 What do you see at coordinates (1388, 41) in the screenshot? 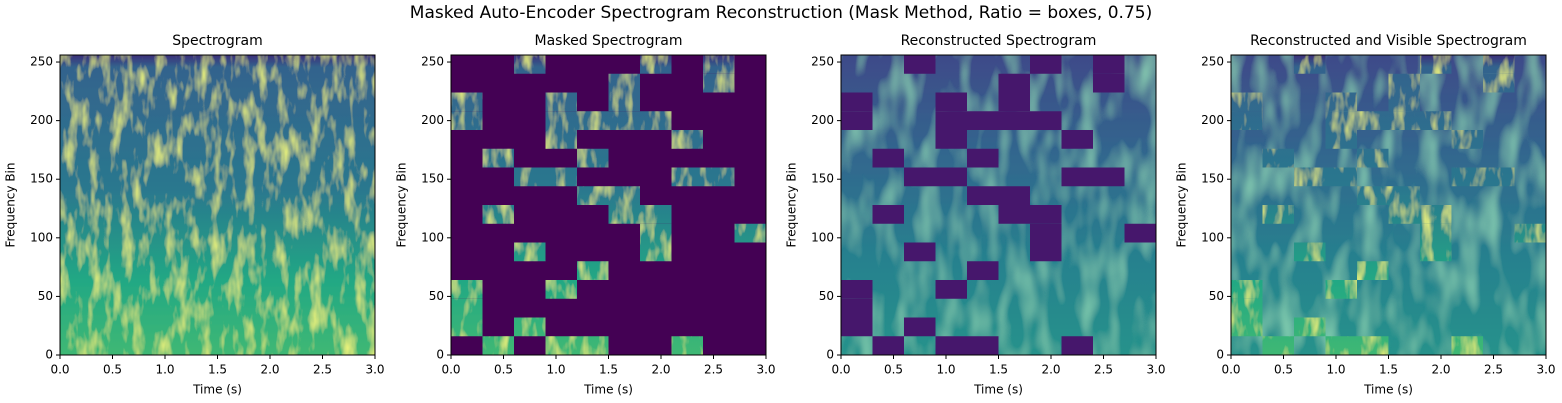
I see `panel-title: Reconstructed and Visible Spectrogram` at bounding box center [1388, 41].